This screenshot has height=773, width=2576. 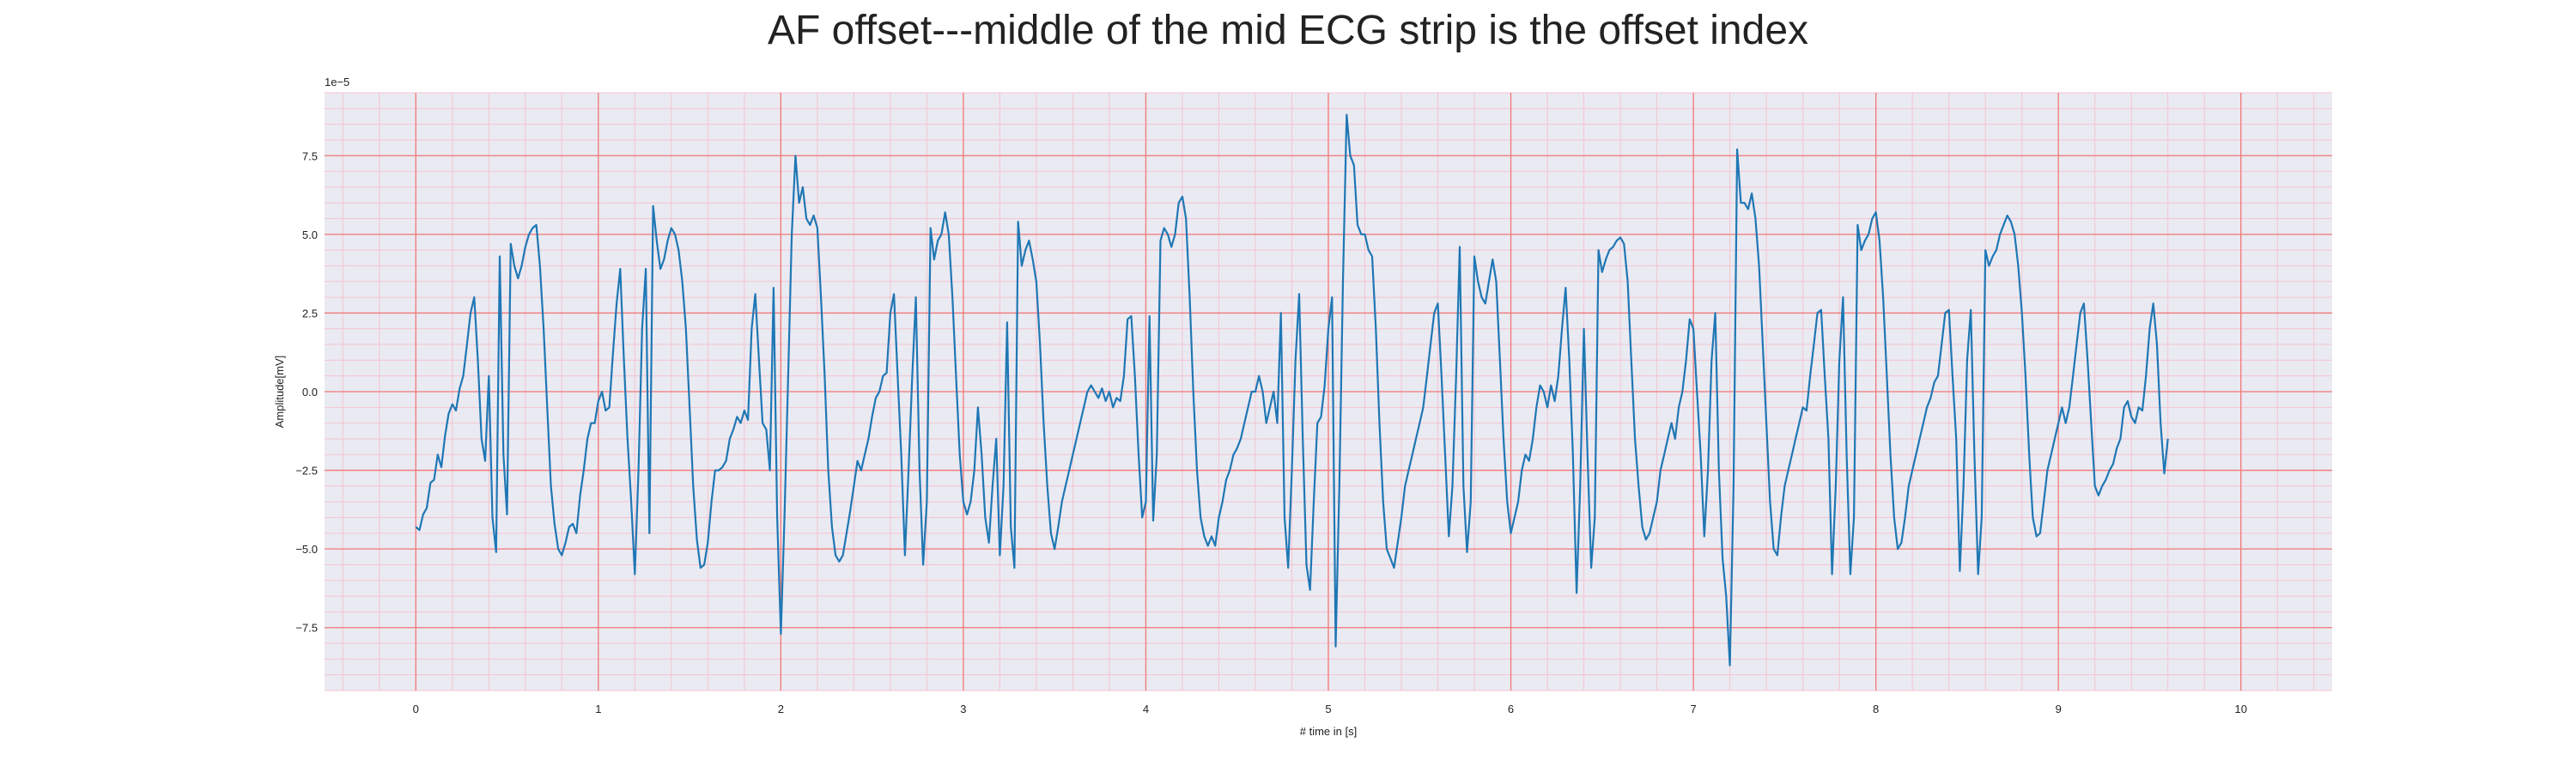 What do you see at coordinates (598, 709) in the screenshot?
I see `x-tick-label: 1` at bounding box center [598, 709].